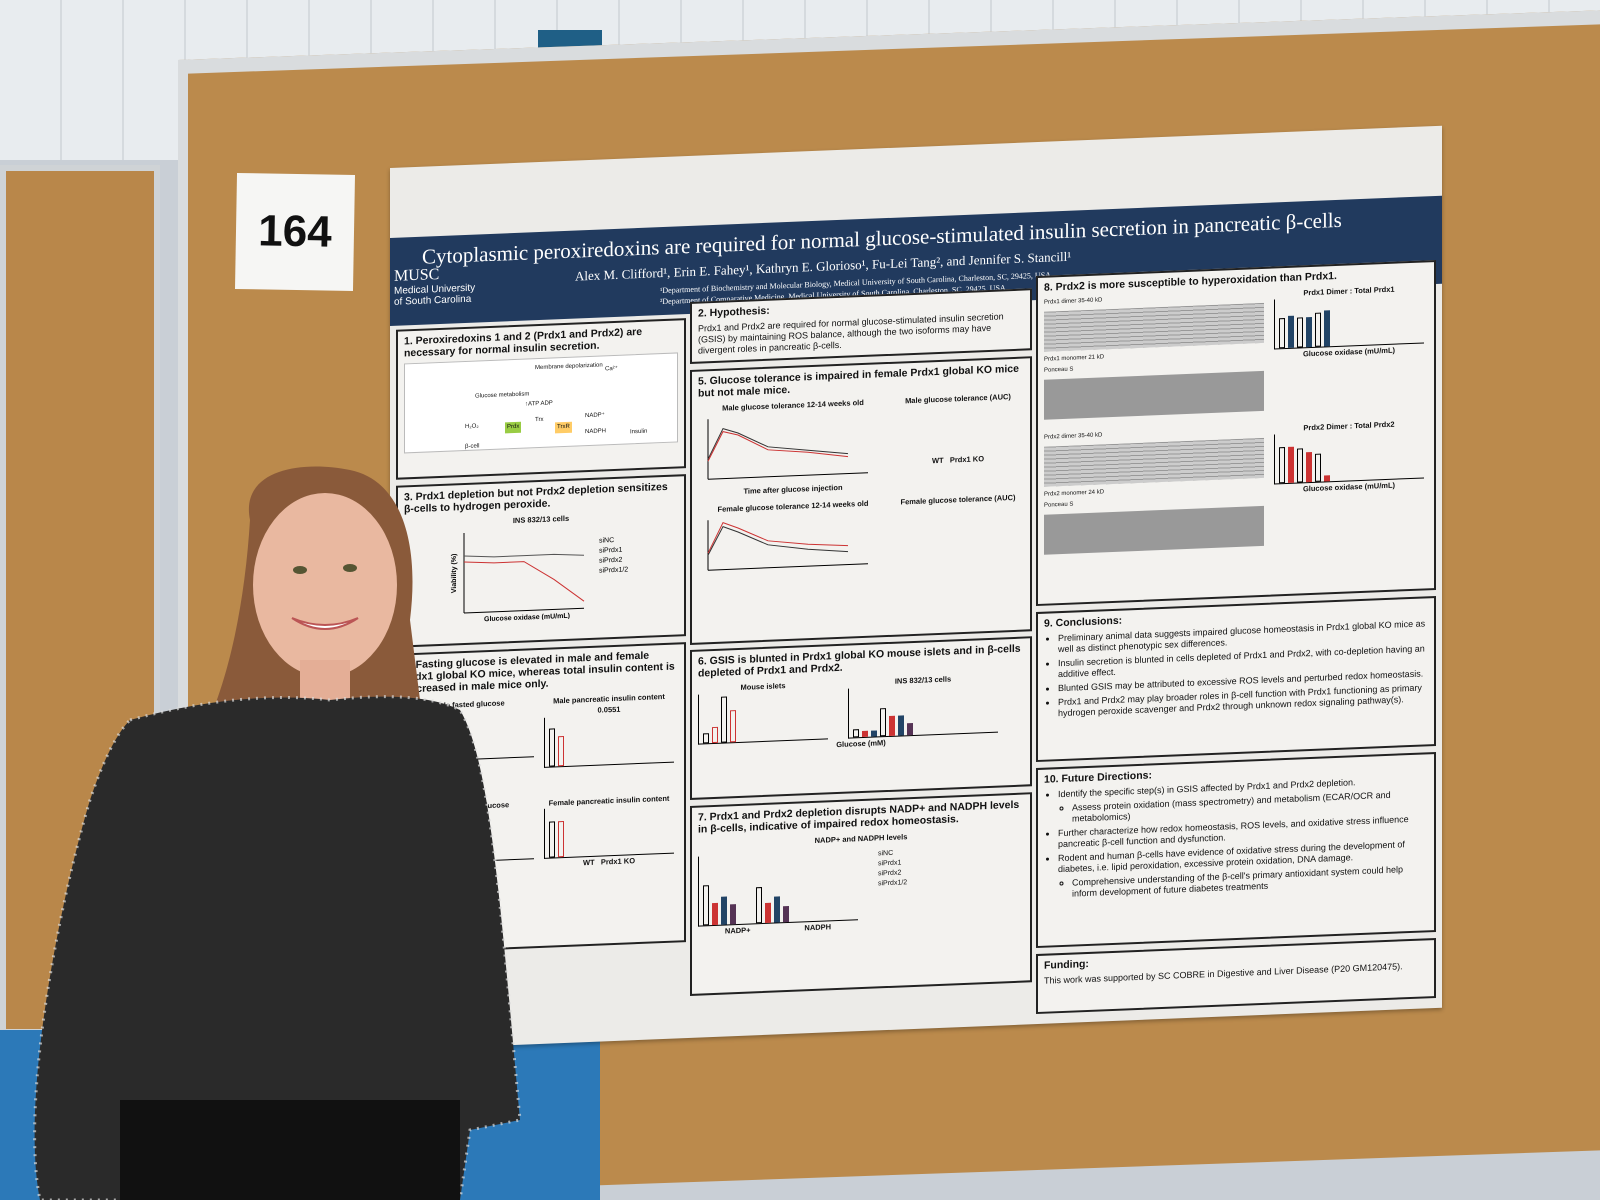 Image resolution: width=1600 pixels, height=1200 pixels. What do you see at coordinates (610, 561) in the screenshot?
I see `svg-text: siPrdx2` at bounding box center [610, 561].